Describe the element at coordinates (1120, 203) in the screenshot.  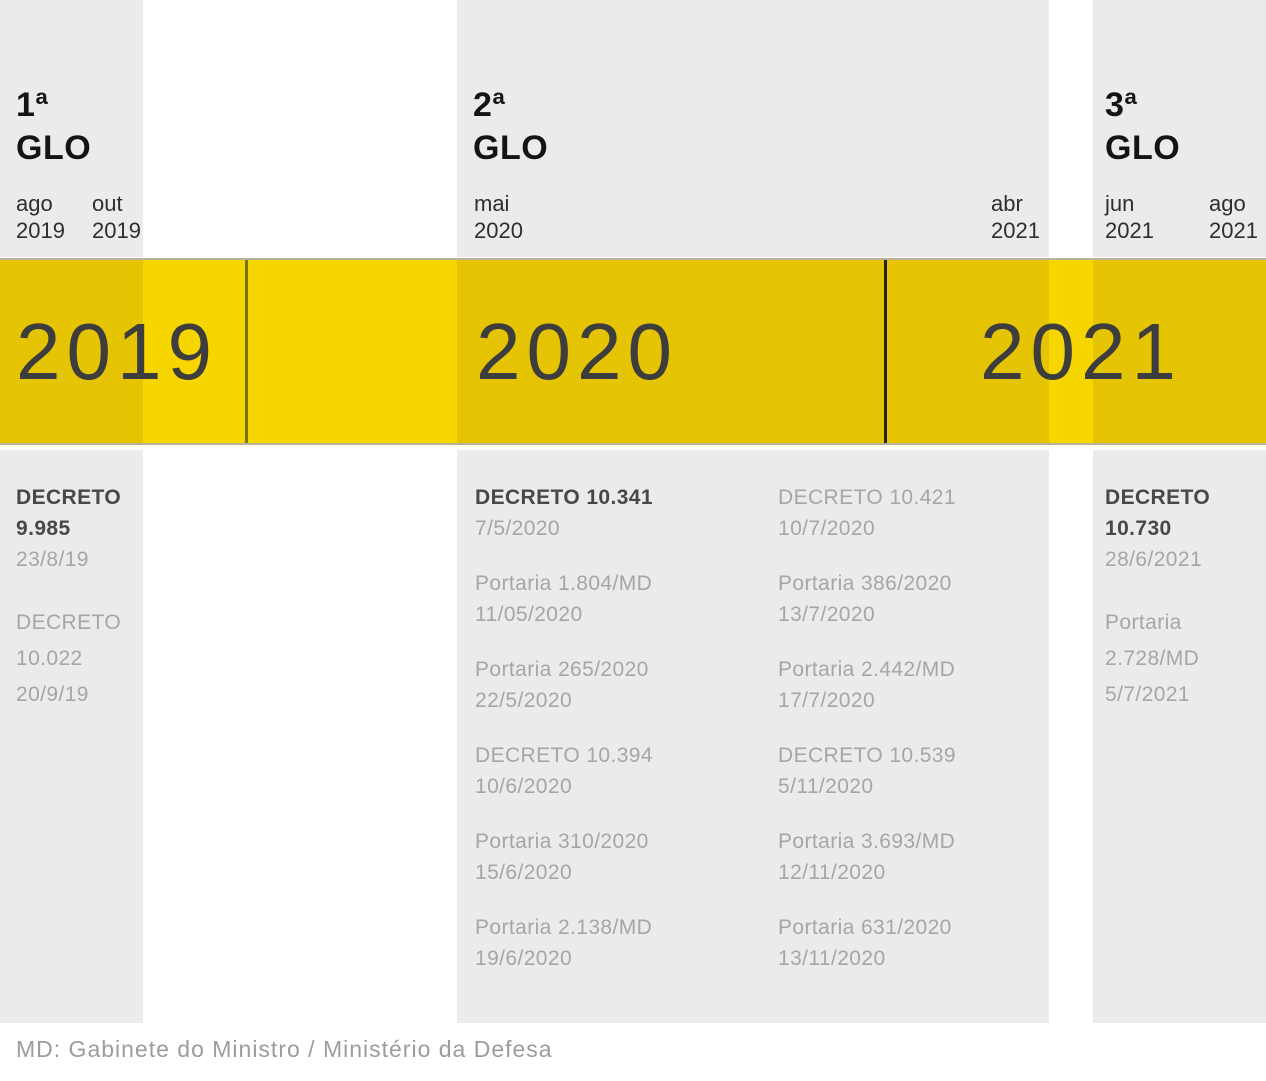
I see `start-month: jun` at that location.